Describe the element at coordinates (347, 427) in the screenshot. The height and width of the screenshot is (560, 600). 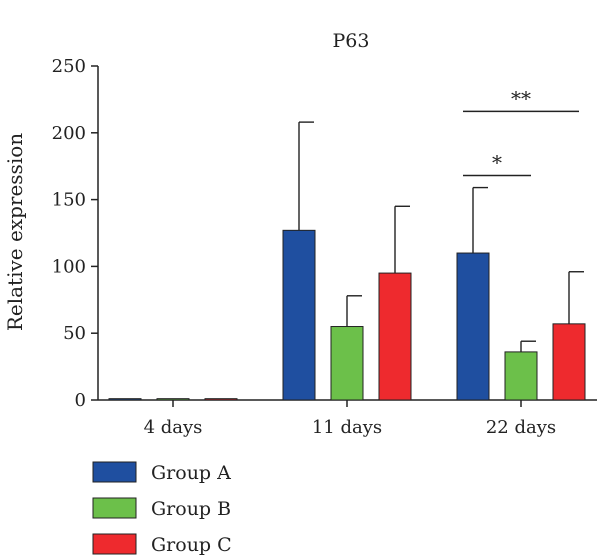
I see `x-tick-label-1: 11 days` at that location.